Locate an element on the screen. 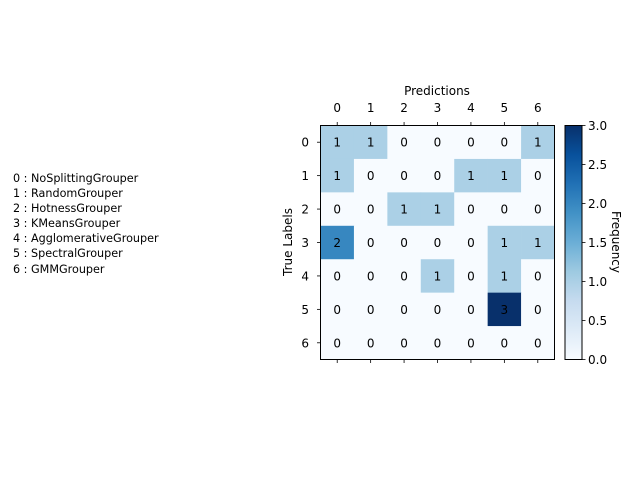  y-tick-label: 5 is located at coordinates (305, 310).